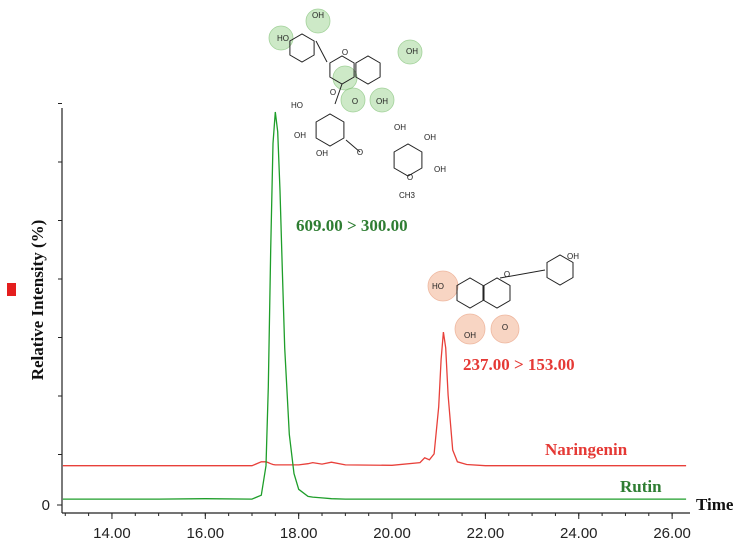  Describe the element at coordinates (519, 364) in the screenshot. I see `annotation: 237.00 > 153.00` at that location.